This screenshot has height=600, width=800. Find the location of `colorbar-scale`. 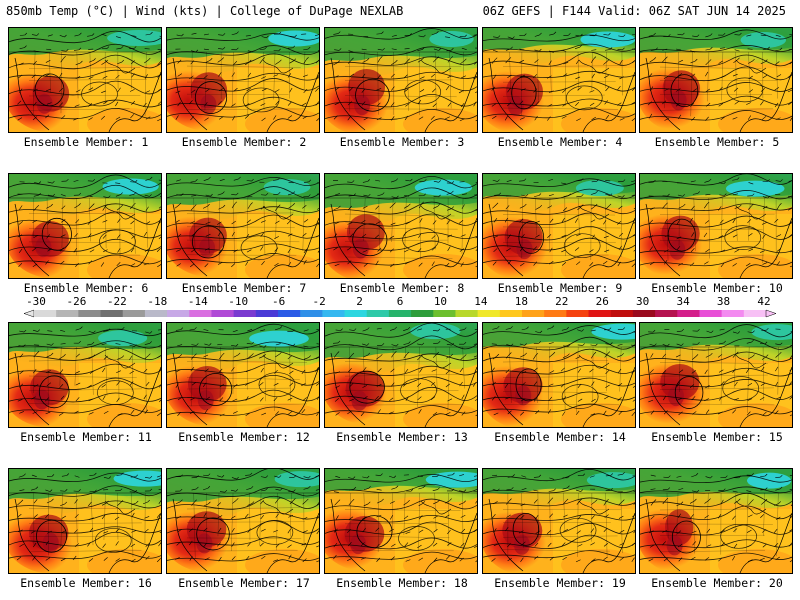

colorbar-scale is located at coordinates (400, 313).